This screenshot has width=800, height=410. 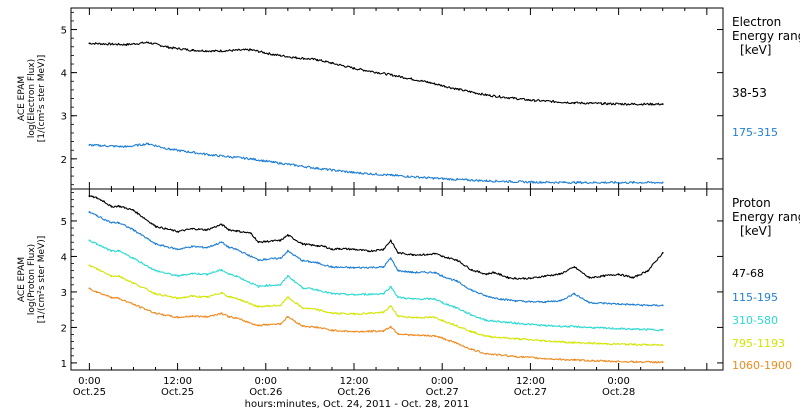 I want to click on electron-y-axis-label: log(Electron Flux), so click(x=32, y=98).